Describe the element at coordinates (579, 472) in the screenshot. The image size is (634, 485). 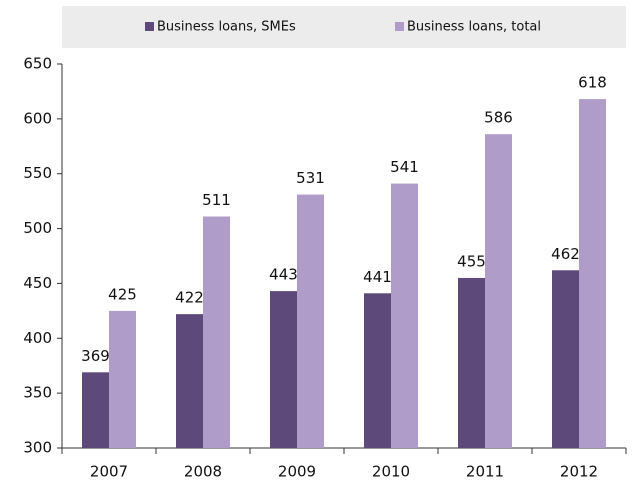
I see `x-tick-label: 2012` at that location.